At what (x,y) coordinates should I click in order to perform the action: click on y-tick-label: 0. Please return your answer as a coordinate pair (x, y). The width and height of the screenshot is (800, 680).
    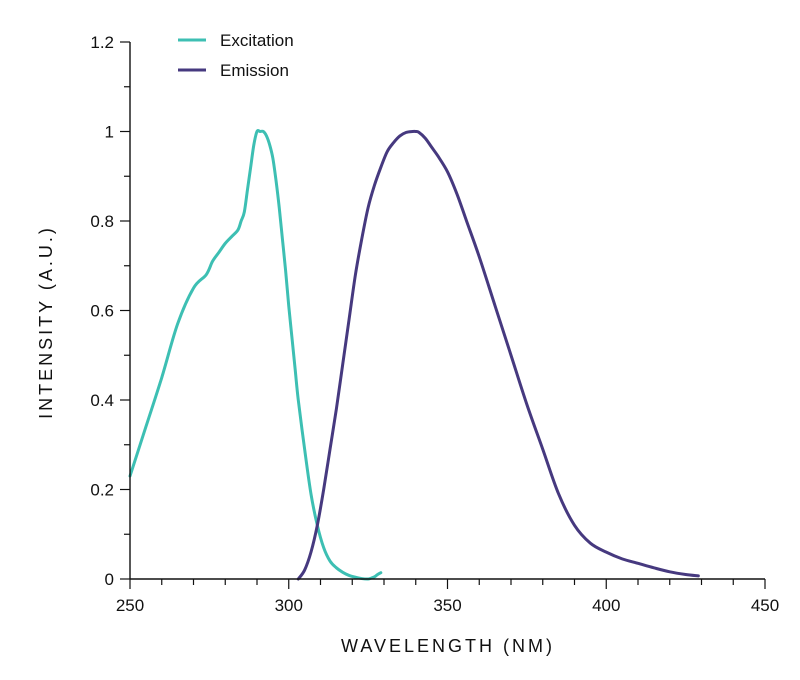
    Looking at the image, I should click on (109, 579).